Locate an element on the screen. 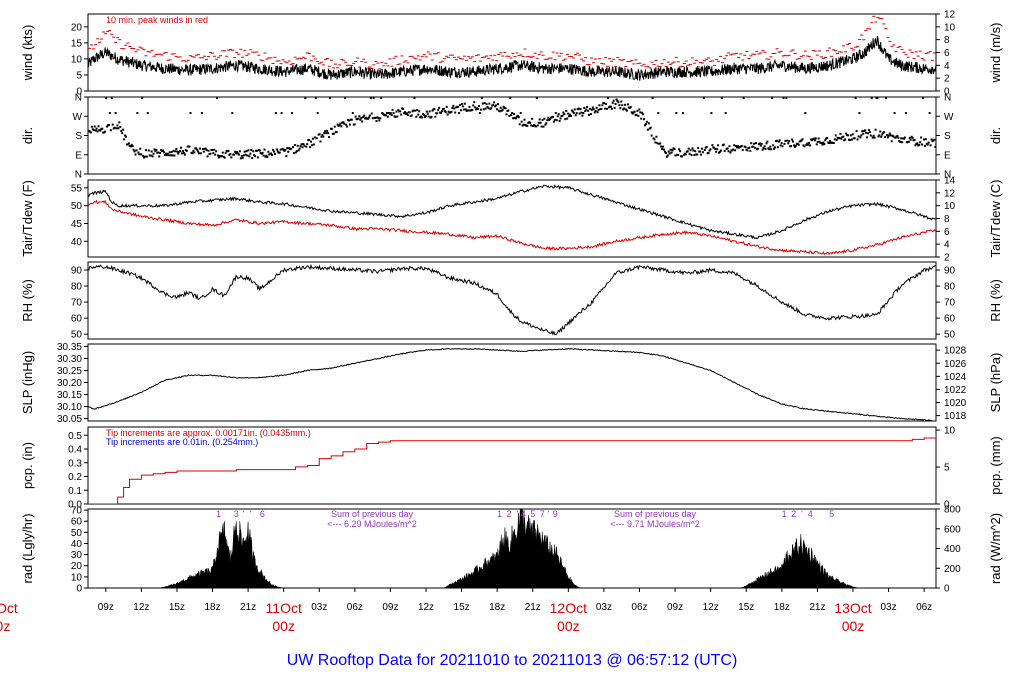 The width and height of the screenshot is (1024, 700). radiation-sum-annotation: Sum of previous day is located at coordinates (655, 514).